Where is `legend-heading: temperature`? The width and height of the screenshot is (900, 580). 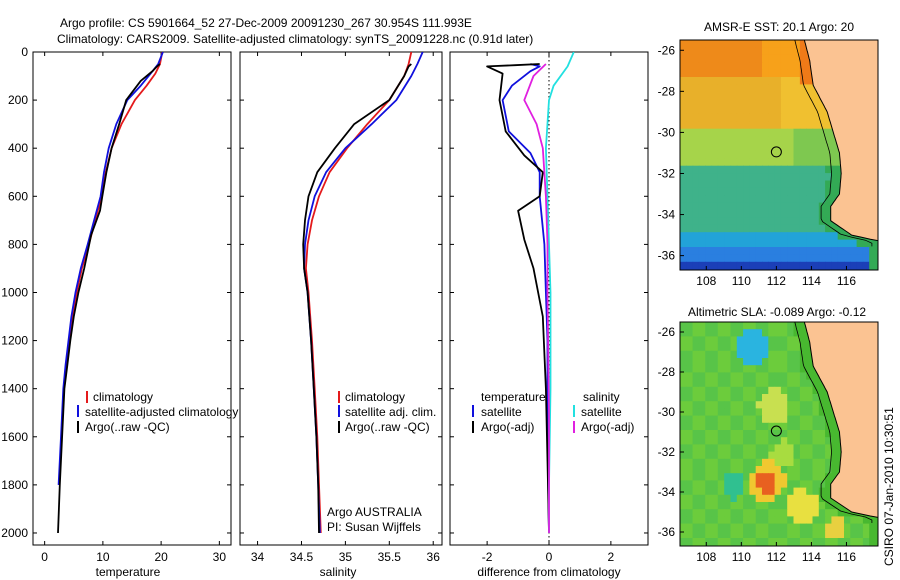
legend-heading: temperature is located at coordinates (513, 397).